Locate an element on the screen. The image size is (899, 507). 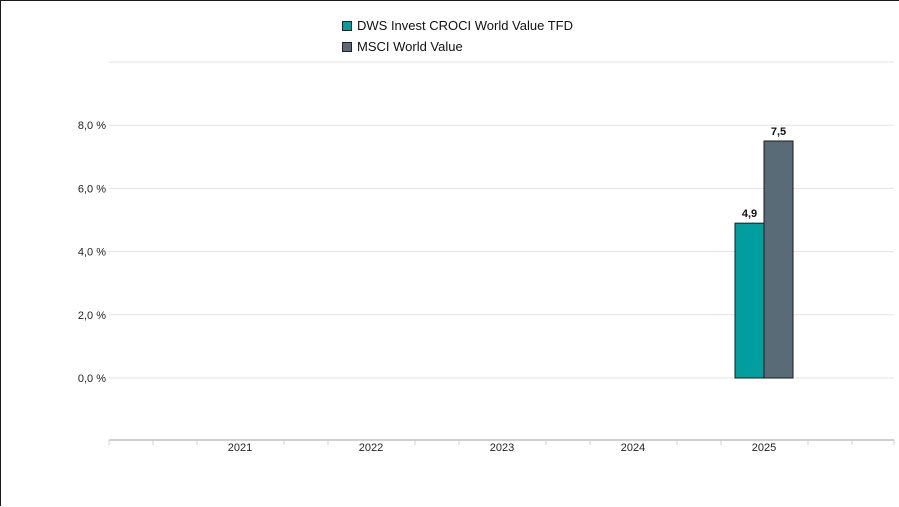
x-tick-label: 2024 is located at coordinates (633, 448).